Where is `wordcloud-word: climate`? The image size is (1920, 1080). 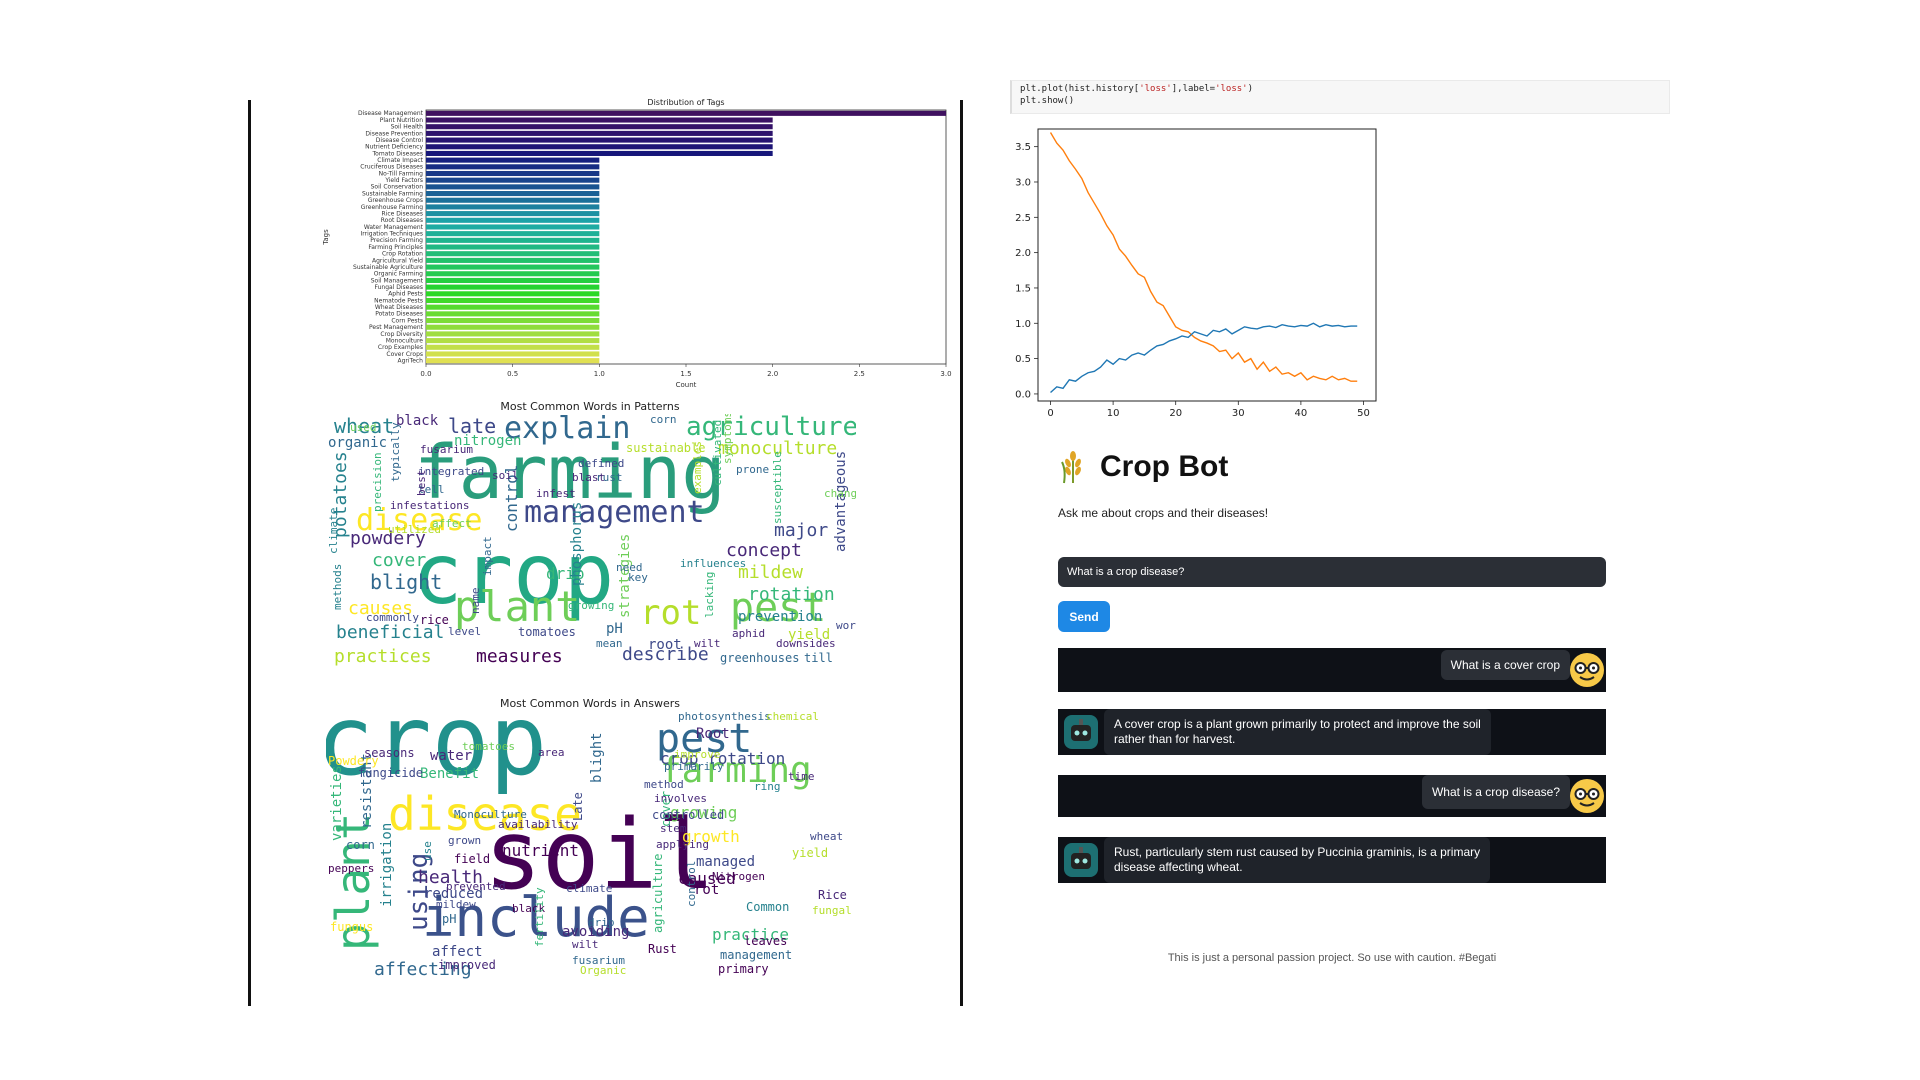 wordcloud-word: climate is located at coordinates (334, 530).